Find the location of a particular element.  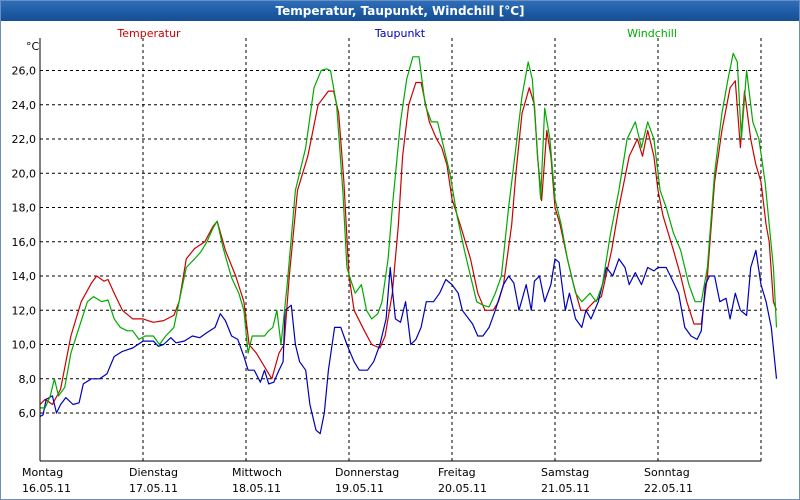

legend-windchill: Windchill is located at coordinates (652, 33).